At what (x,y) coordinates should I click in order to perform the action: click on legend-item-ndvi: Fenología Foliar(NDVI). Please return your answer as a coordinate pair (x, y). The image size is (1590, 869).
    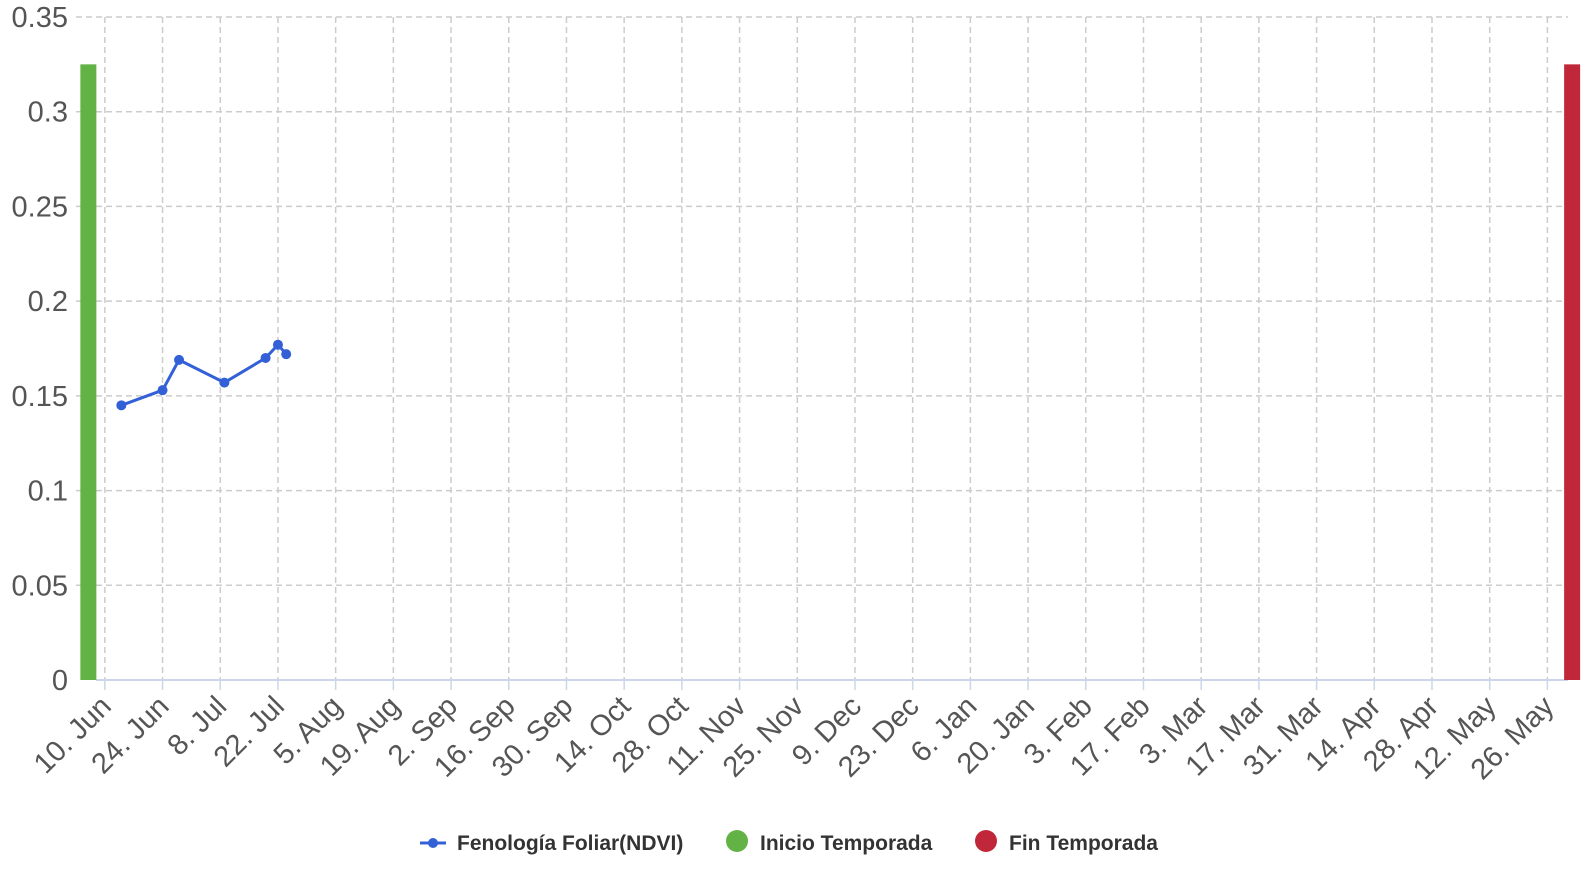
    Looking at the image, I should click on (551, 843).